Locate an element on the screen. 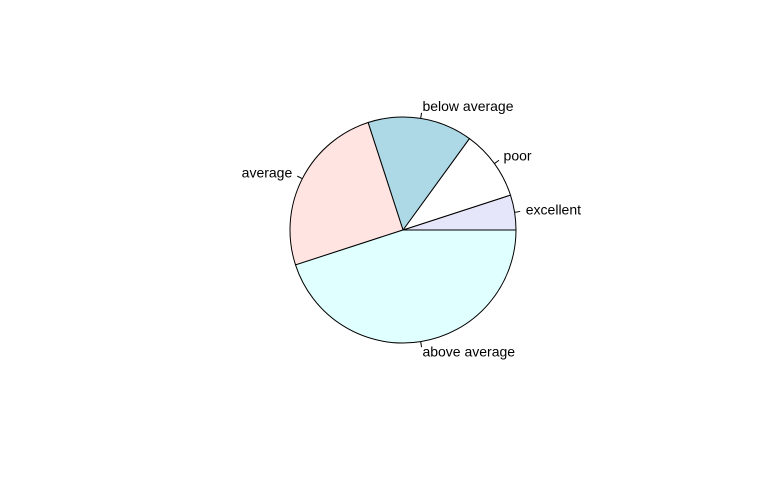 Image resolution: width=768 pixels, height=480 pixels. pie-leader-average is located at coordinates (300, 177).